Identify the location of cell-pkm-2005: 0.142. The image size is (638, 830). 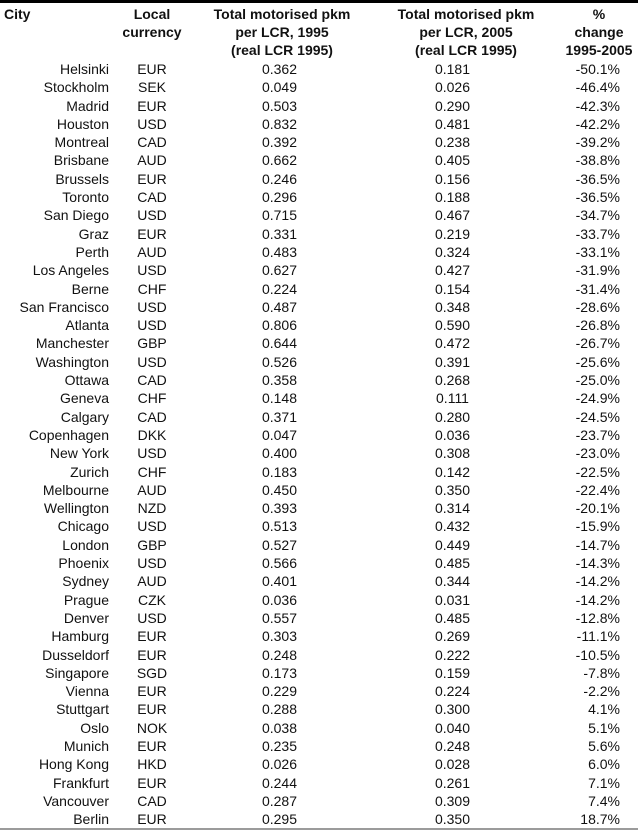
(452, 471).